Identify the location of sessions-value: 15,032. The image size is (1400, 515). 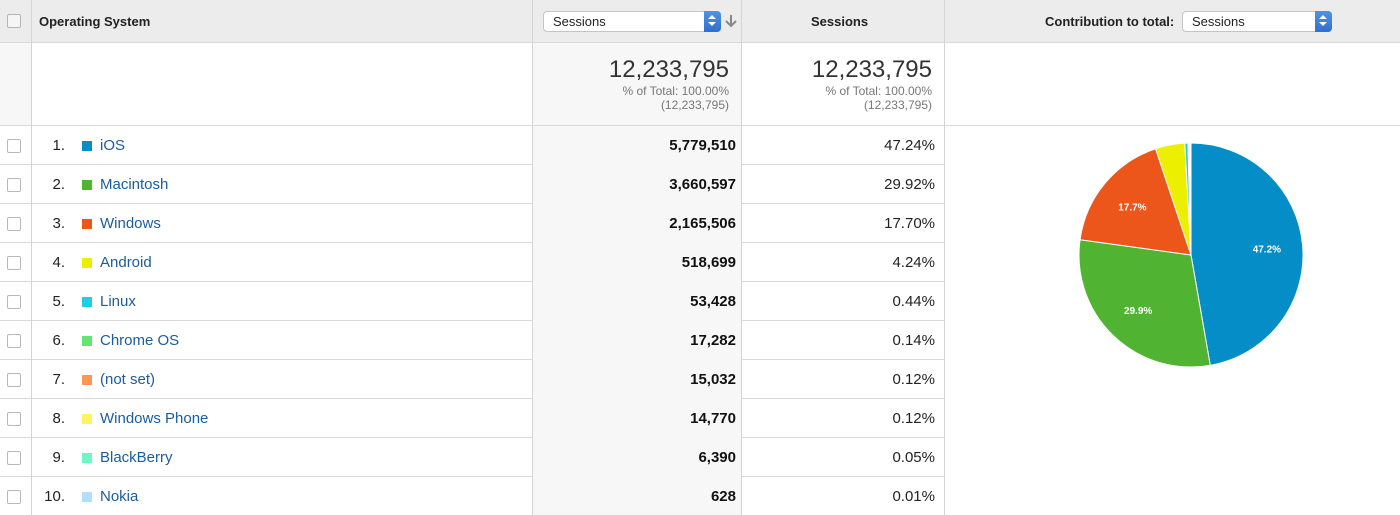
(713, 379).